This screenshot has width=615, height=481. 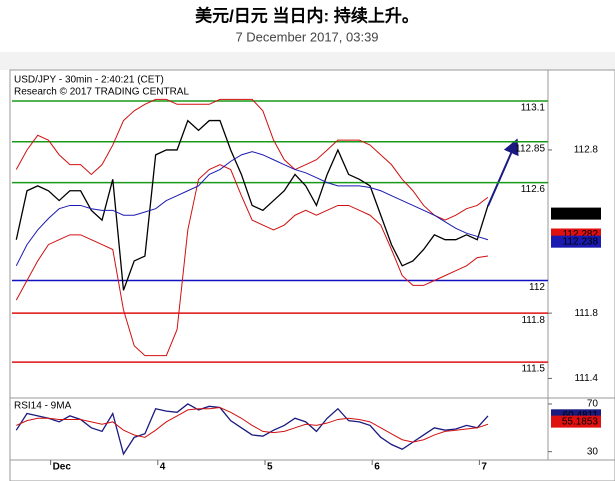 What do you see at coordinates (484, 467) in the screenshot?
I see `x-tick-label: 7` at bounding box center [484, 467].